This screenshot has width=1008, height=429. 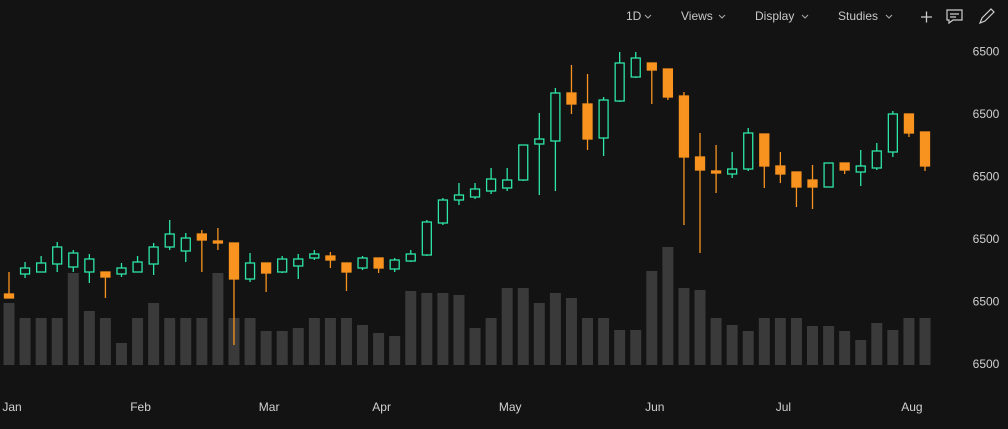 I want to click on display-menu: Display, so click(x=774, y=16).